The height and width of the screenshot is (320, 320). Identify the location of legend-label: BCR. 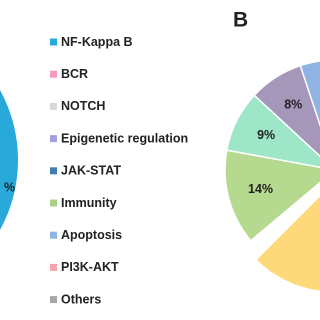
(74, 74).